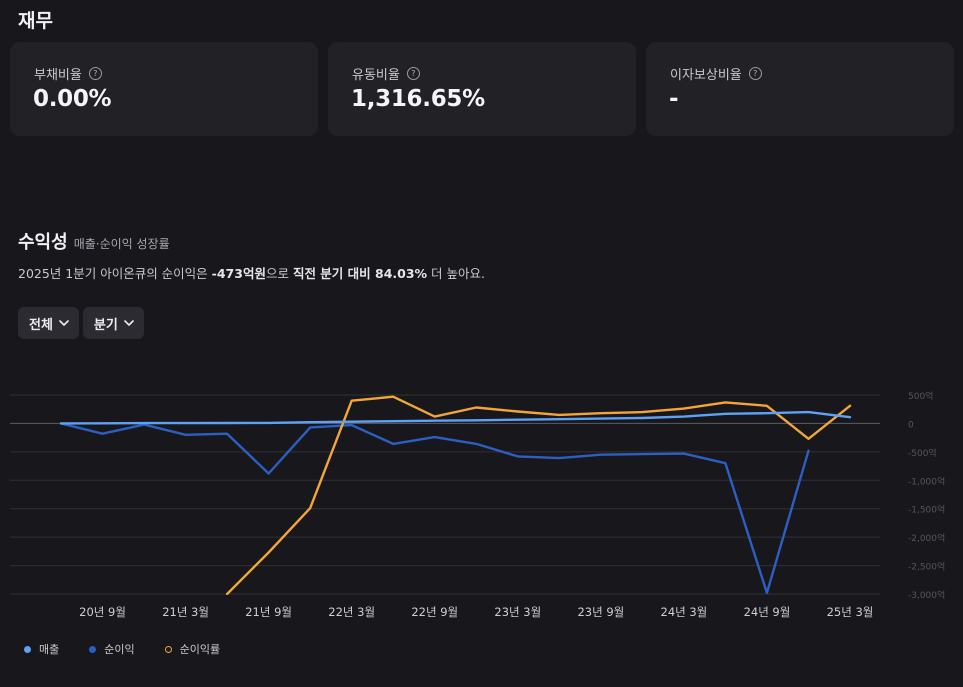 This screenshot has height=687, width=963. Describe the element at coordinates (168, 649) in the screenshot. I see `legend-ring-icon` at that location.